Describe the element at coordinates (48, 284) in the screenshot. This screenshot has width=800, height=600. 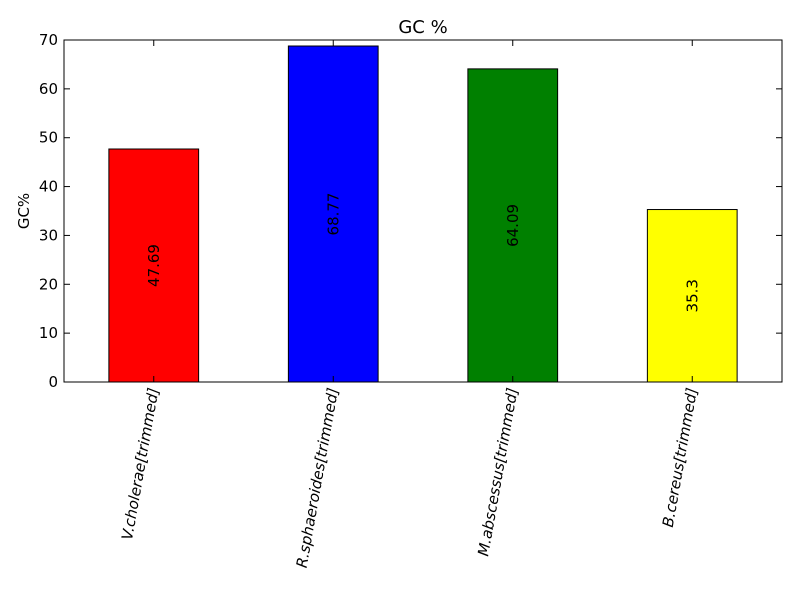
I see `y-tick-label: 20` at that location.